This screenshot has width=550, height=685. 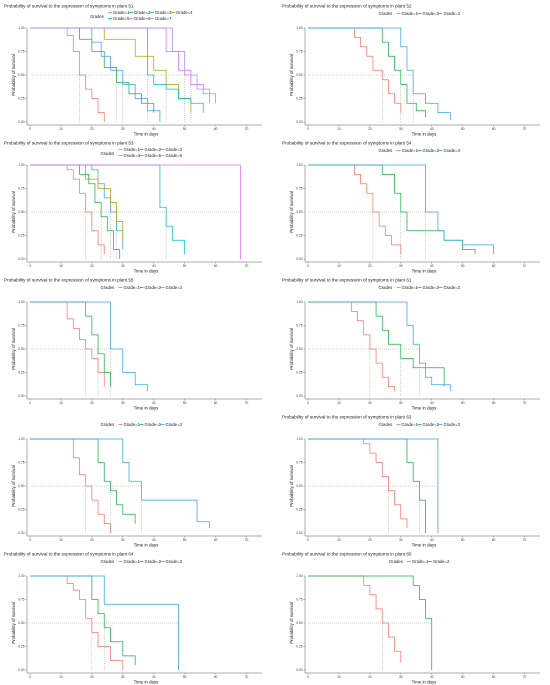 What do you see at coordinates (163, 18) in the screenshot?
I see `legend-entry: Grade=7` at bounding box center [163, 18].